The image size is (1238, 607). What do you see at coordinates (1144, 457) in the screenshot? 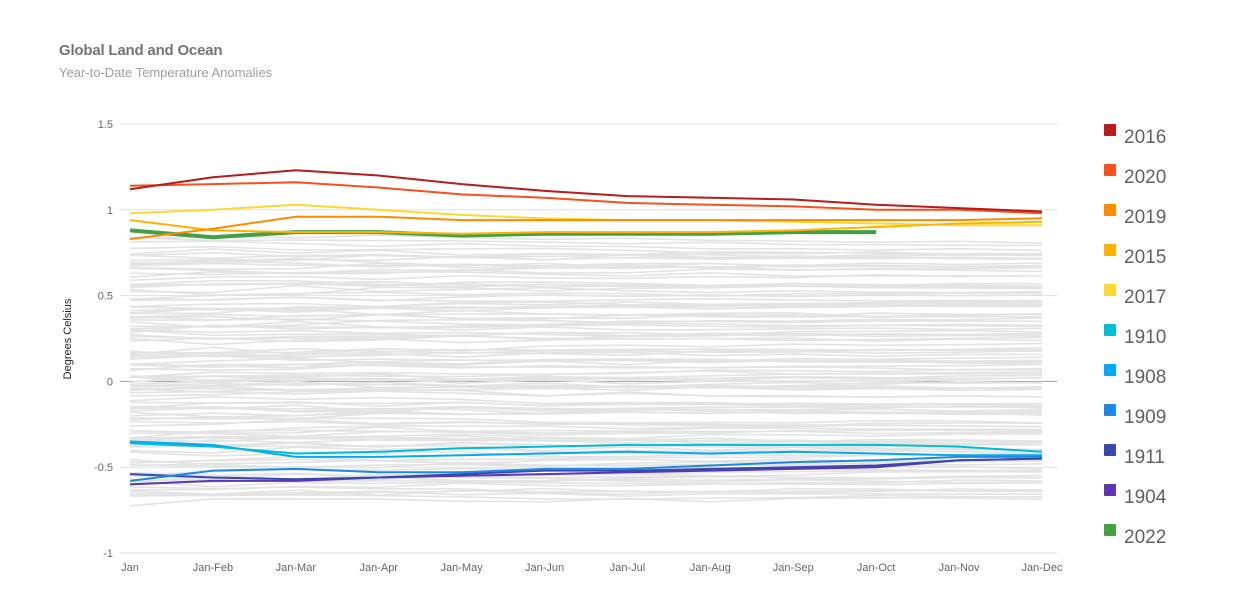
I see `legend-label-1911: 1911` at bounding box center [1144, 457].